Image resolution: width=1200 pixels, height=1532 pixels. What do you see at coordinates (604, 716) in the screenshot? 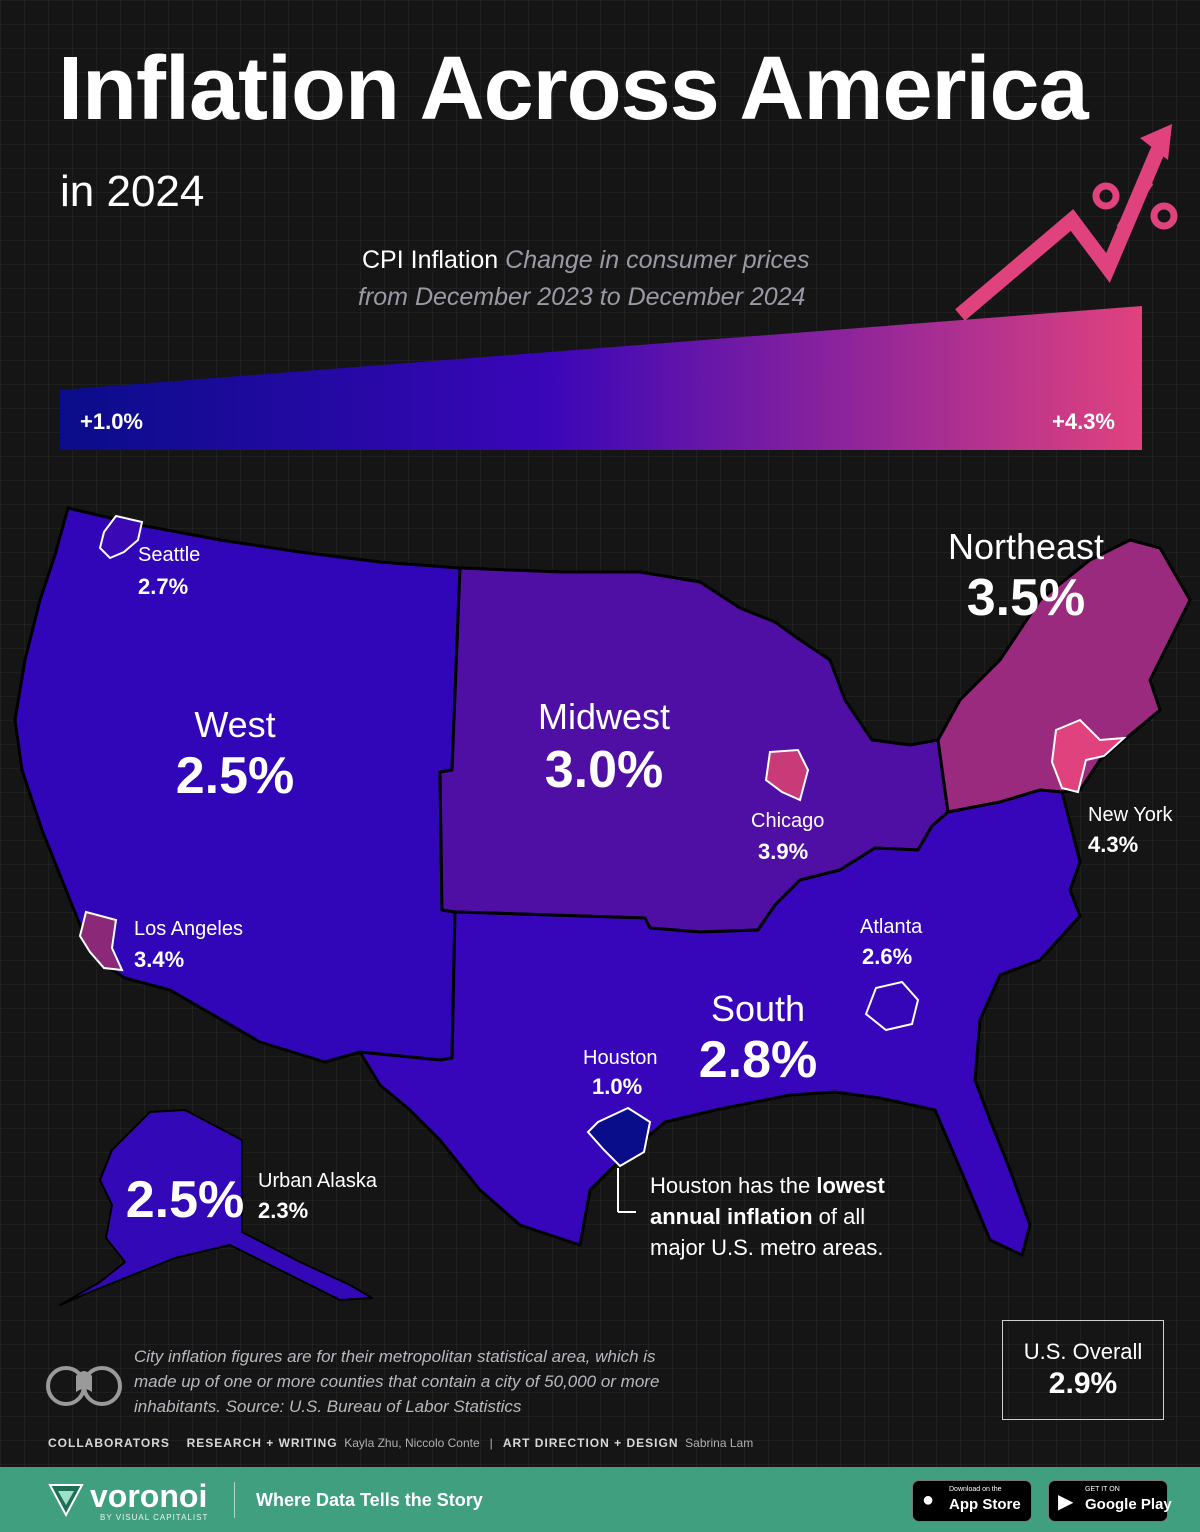
I see `region-label-midwest: Midwest` at bounding box center [604, 716].